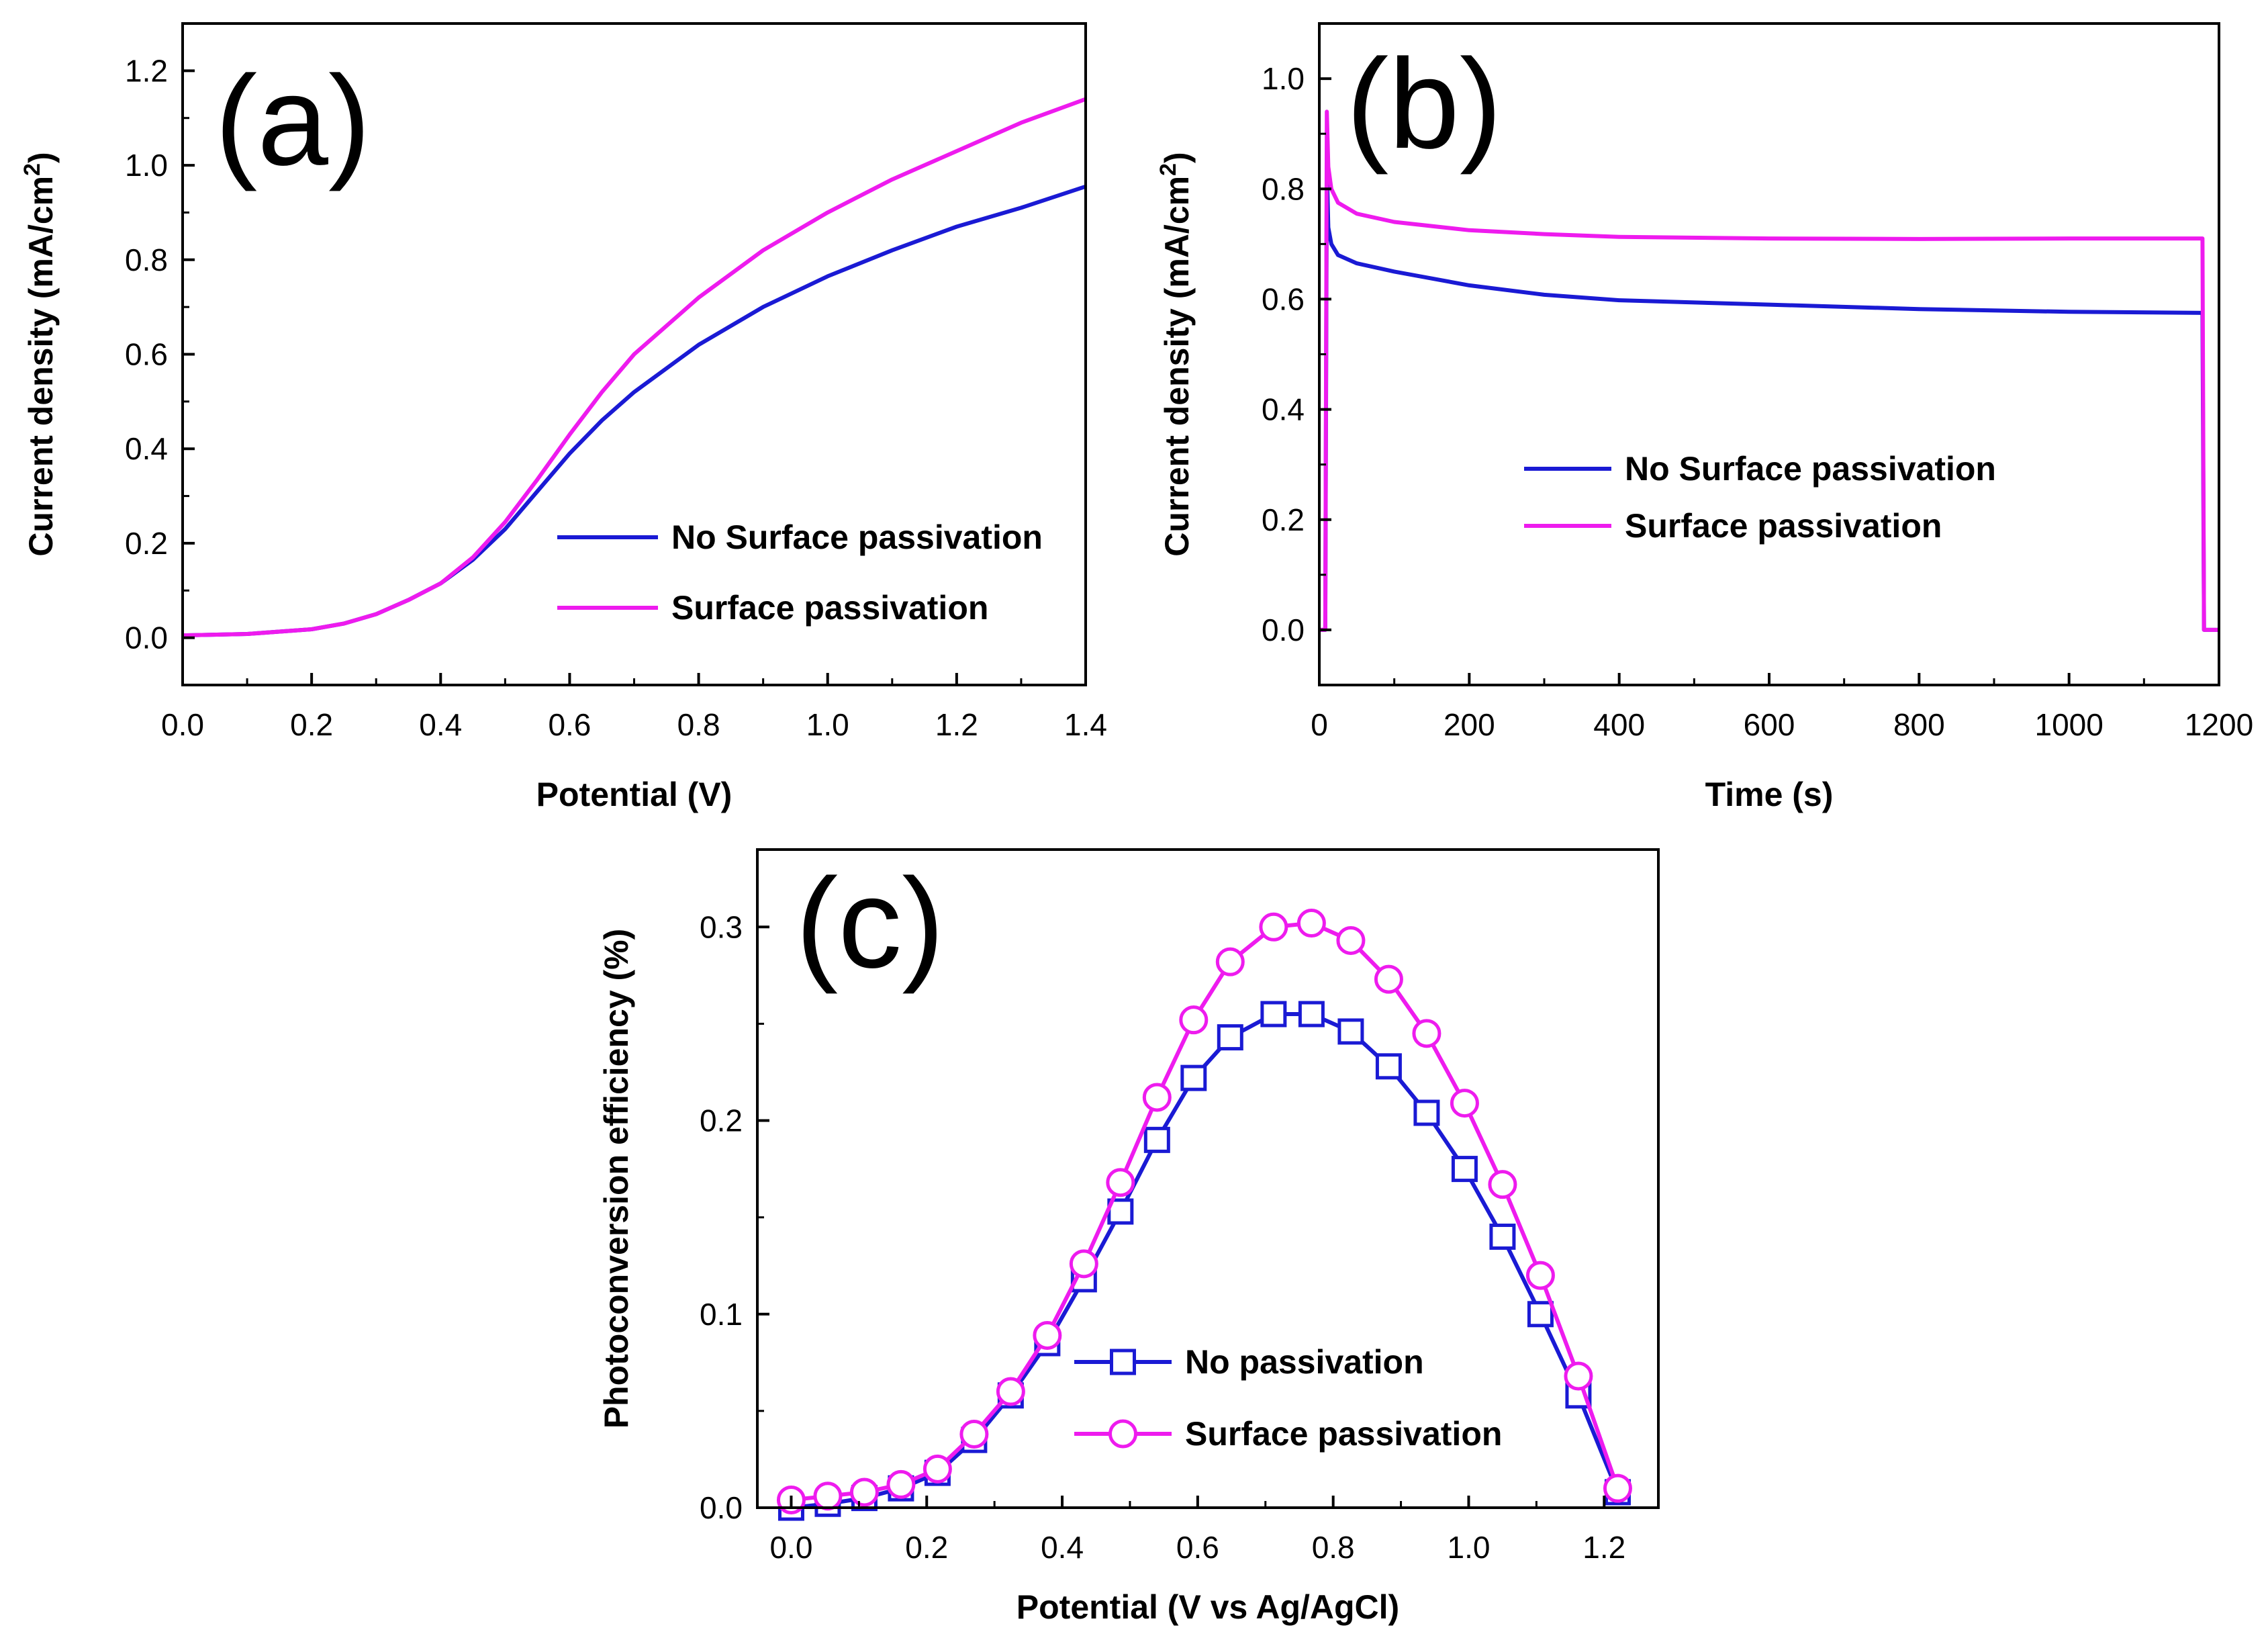 This screenshot has height=1640, width=2268. What do you see at coordinates (1603, 1547) in the screenshot?
I see `x-tick-label-c-6: 1.2` at bounding box center [1603, 1547].